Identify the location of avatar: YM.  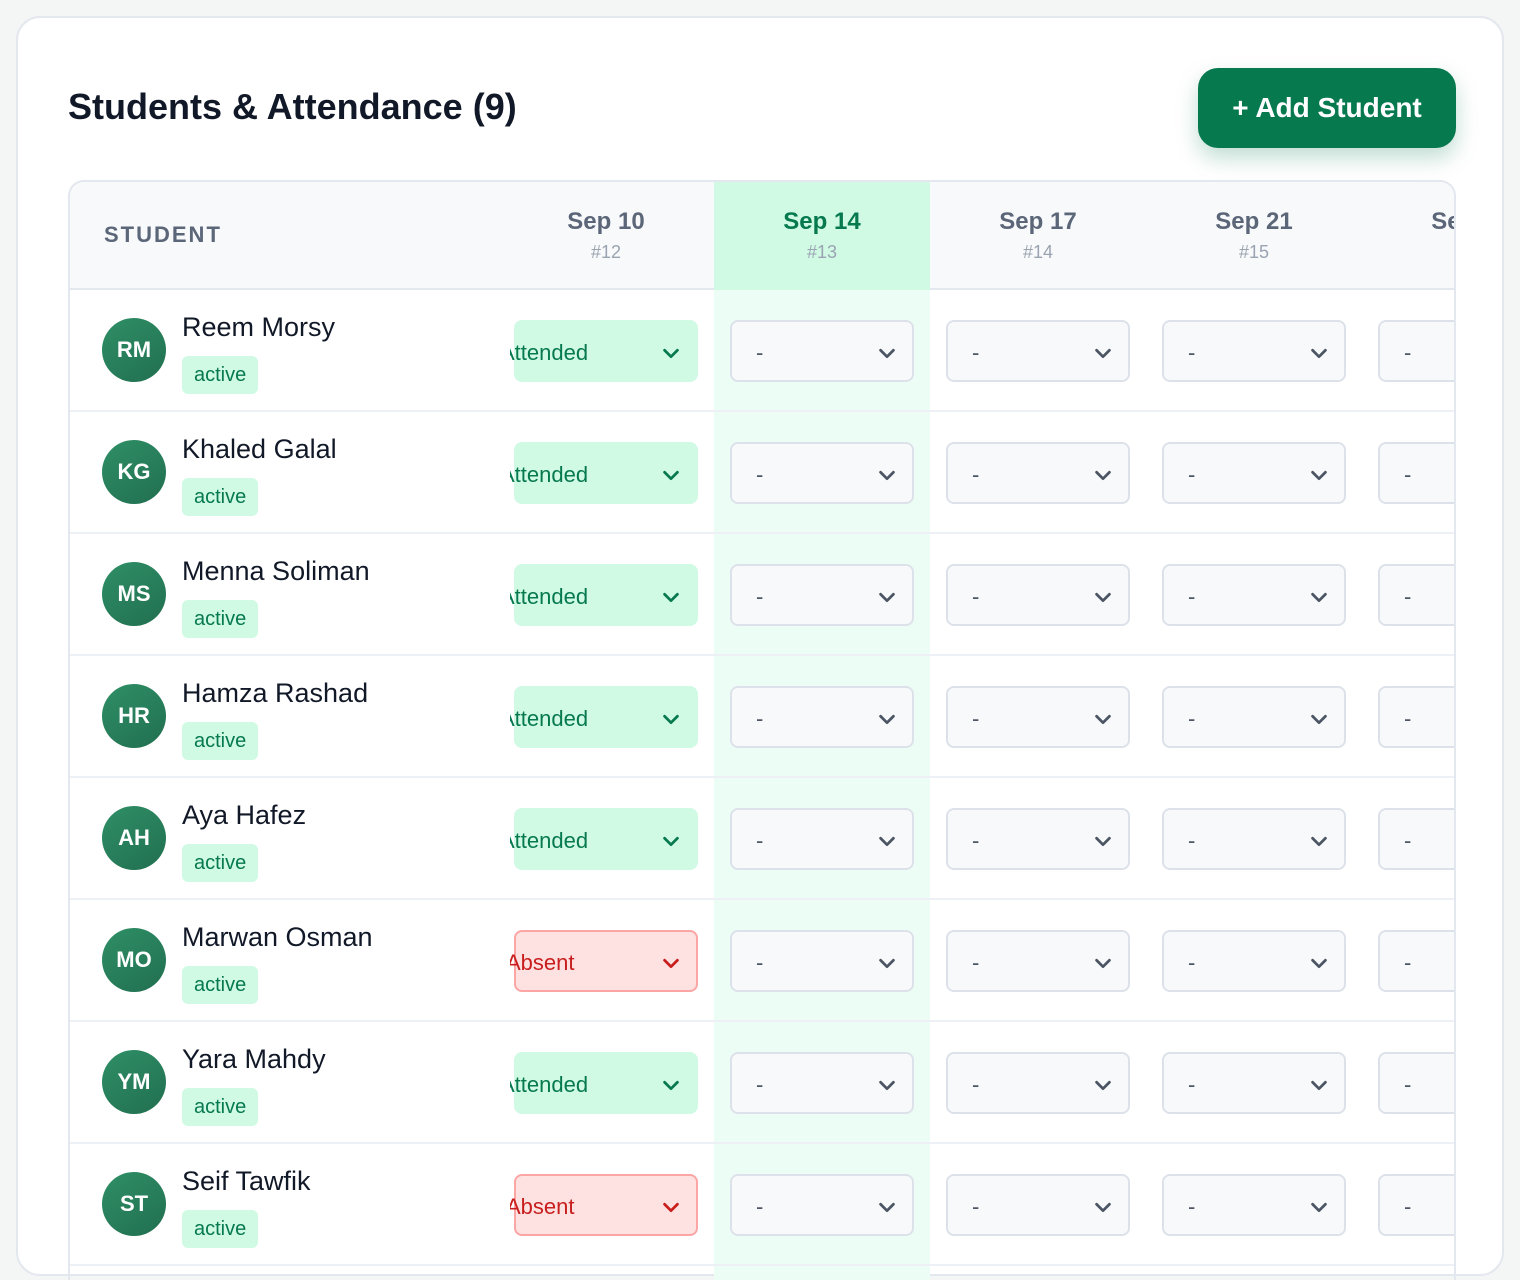
(134, 1082).